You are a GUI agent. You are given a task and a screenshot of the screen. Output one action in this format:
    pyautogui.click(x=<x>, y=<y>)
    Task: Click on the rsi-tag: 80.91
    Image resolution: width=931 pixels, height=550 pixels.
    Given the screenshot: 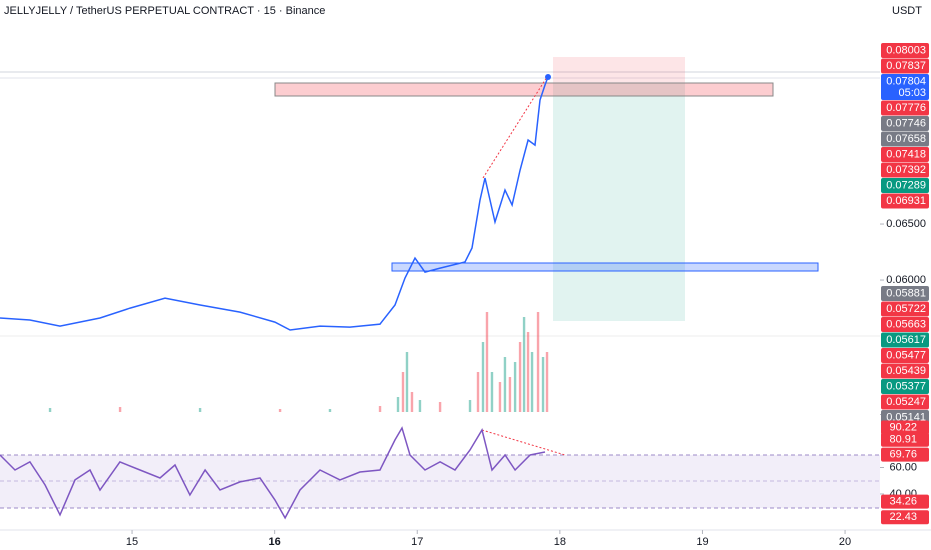 What is the action you would take?
    pyautogui.click(x=905, y=439)
    